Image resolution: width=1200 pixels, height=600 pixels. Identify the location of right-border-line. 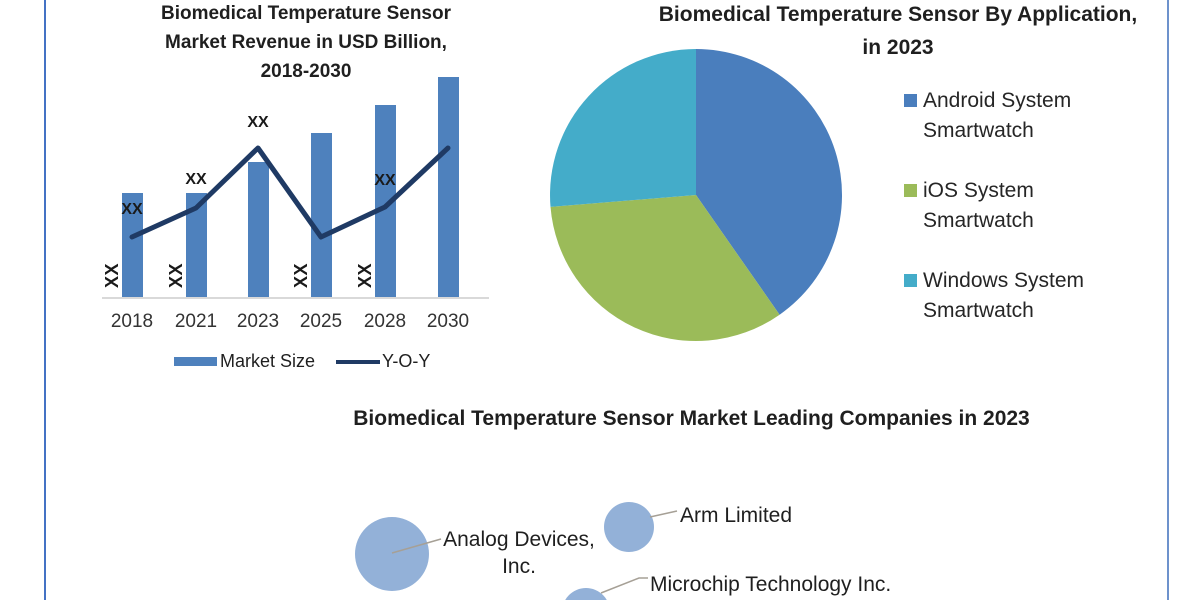
(1168, 300).